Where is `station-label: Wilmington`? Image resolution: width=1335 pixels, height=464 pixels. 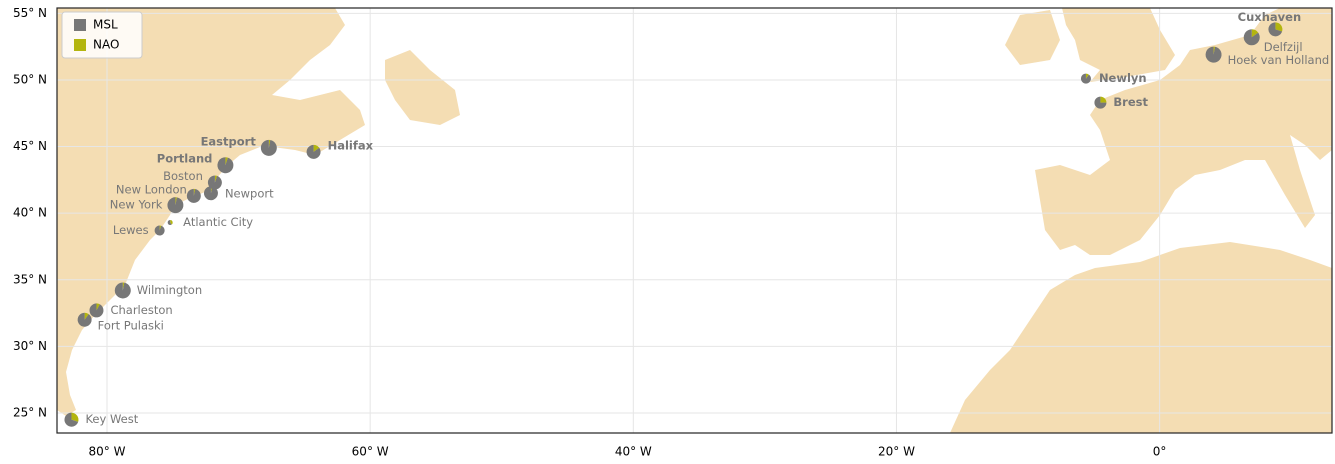
station-label: Wilmington is located at coordinates (169, 290).